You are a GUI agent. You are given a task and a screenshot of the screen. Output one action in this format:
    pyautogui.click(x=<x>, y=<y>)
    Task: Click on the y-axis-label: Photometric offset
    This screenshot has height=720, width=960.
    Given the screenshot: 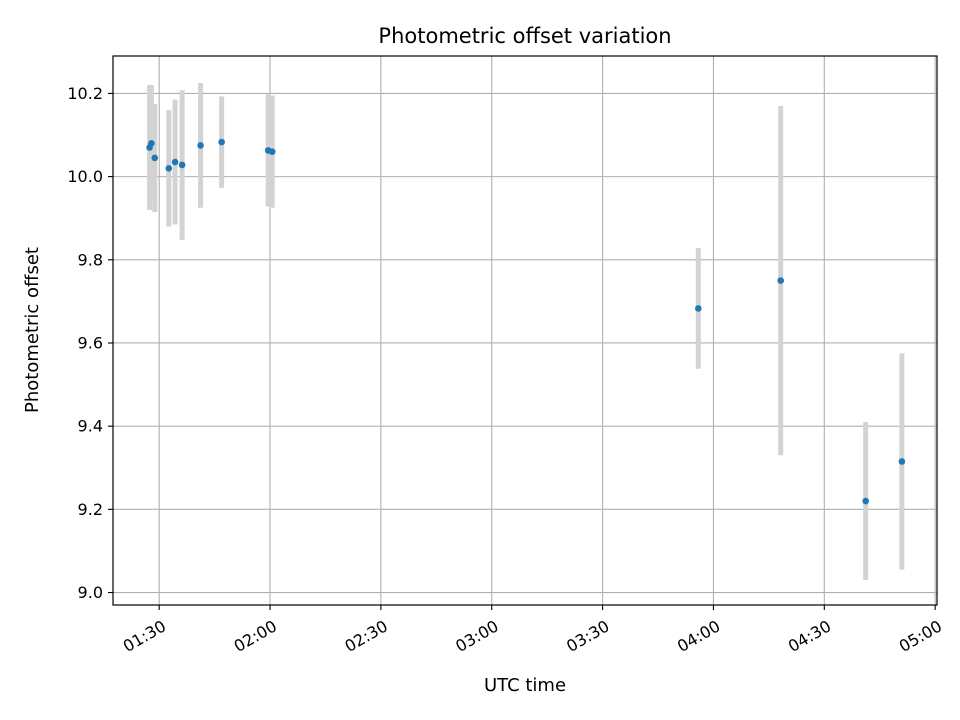 What is the action you would take?
    pyautogui.click(x=32, y=330)
    